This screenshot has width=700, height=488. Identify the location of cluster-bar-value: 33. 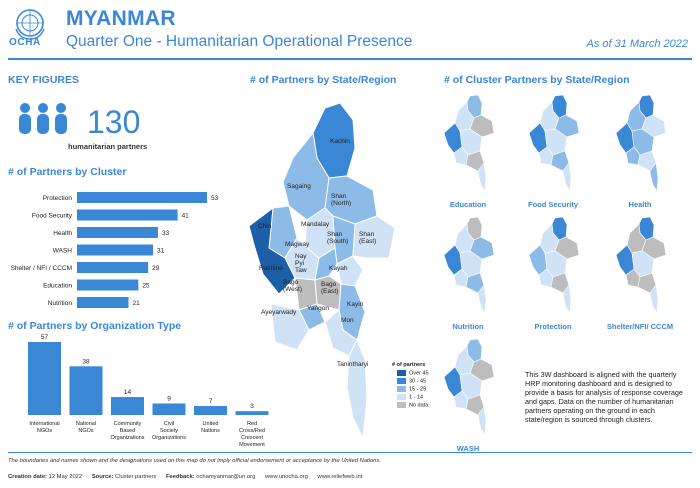
(166, 233).